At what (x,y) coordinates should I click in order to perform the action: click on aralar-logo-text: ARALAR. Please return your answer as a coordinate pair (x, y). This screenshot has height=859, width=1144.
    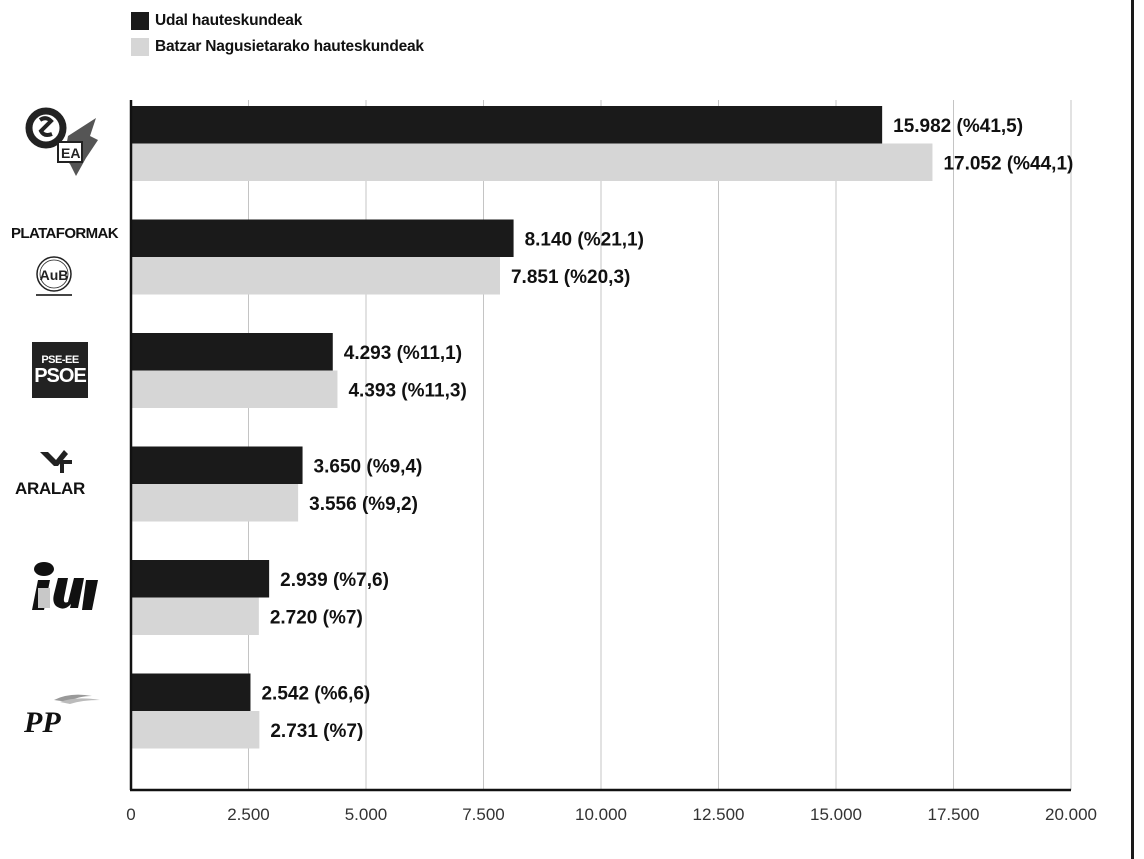
    Looking at the image, I should click on (50, 488).